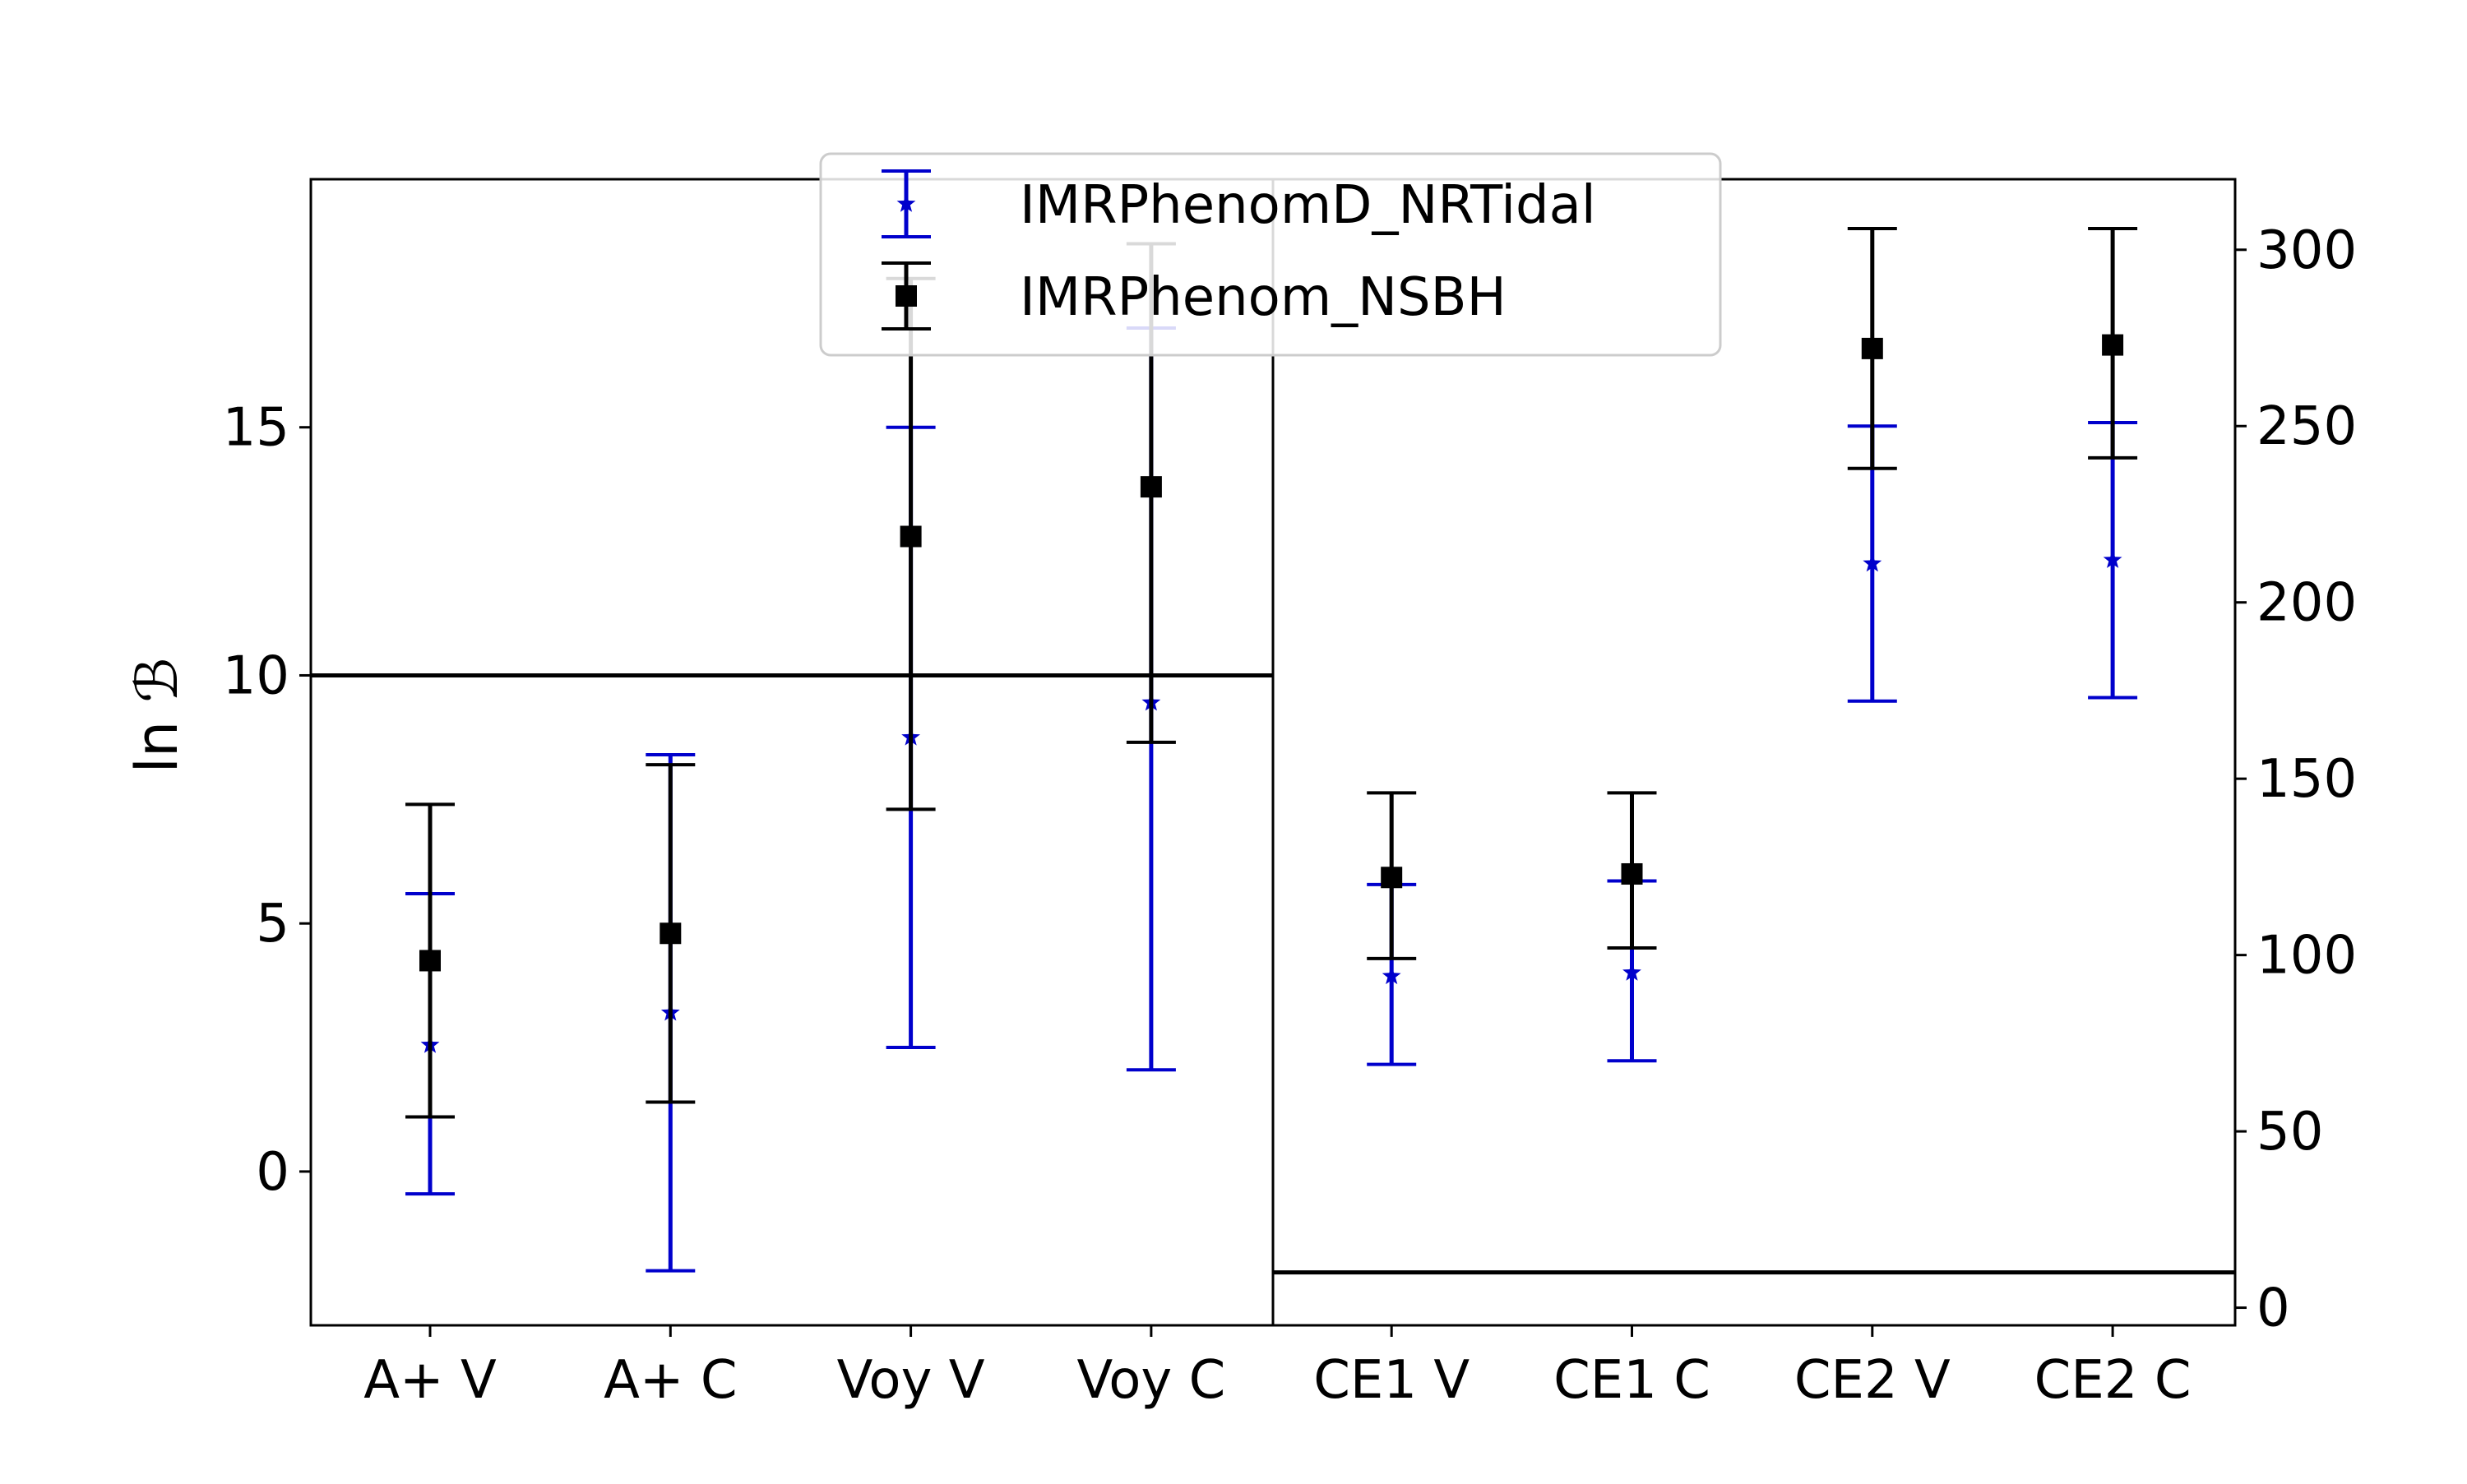  I want to click on legend-box, so click(1270, 255).